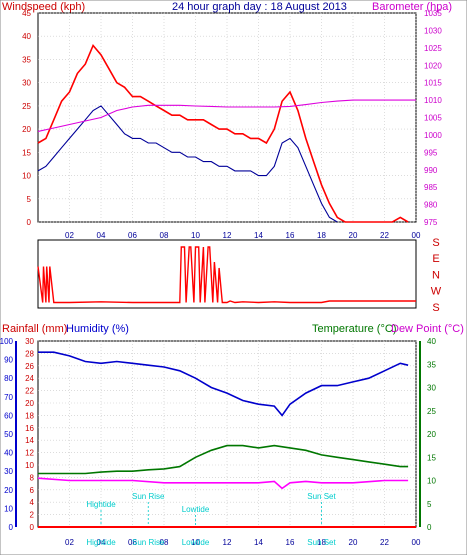  I want to click on temperature-axis-label: Temperature (°C), so click(354, 329).